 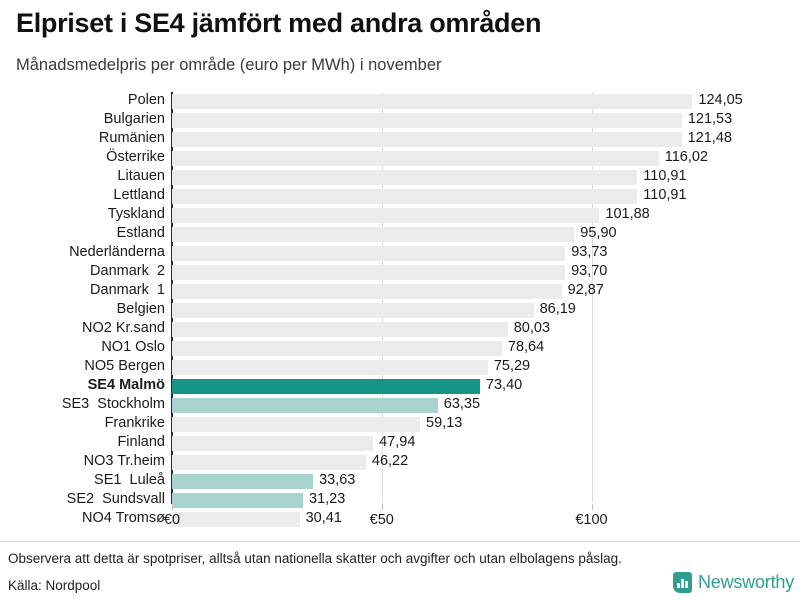 What do you see at coordinates (136, 214) in the screenshot?
I see `bar-category-label: Tyskland` at bounding box center [136, 214].